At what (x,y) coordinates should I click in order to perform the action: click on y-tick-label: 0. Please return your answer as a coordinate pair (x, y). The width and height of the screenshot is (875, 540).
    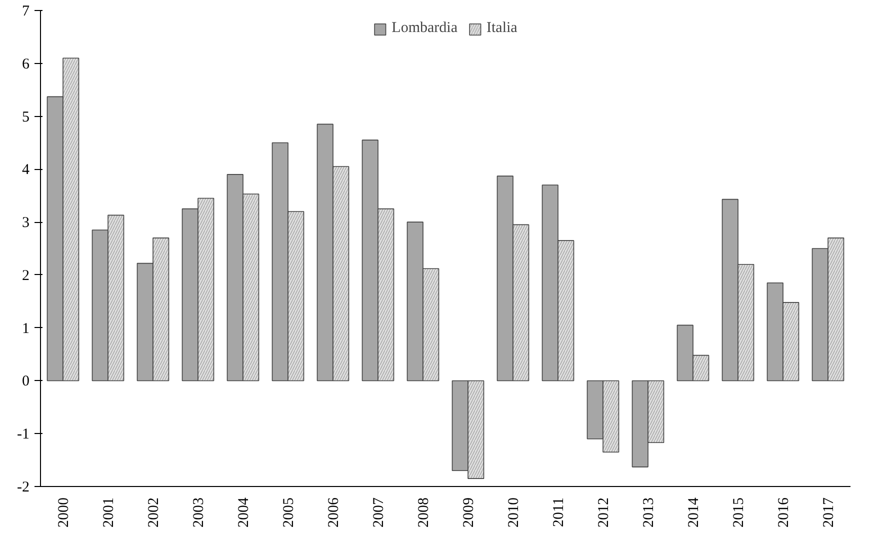
    Looking at the image, I should click on (26, 382).